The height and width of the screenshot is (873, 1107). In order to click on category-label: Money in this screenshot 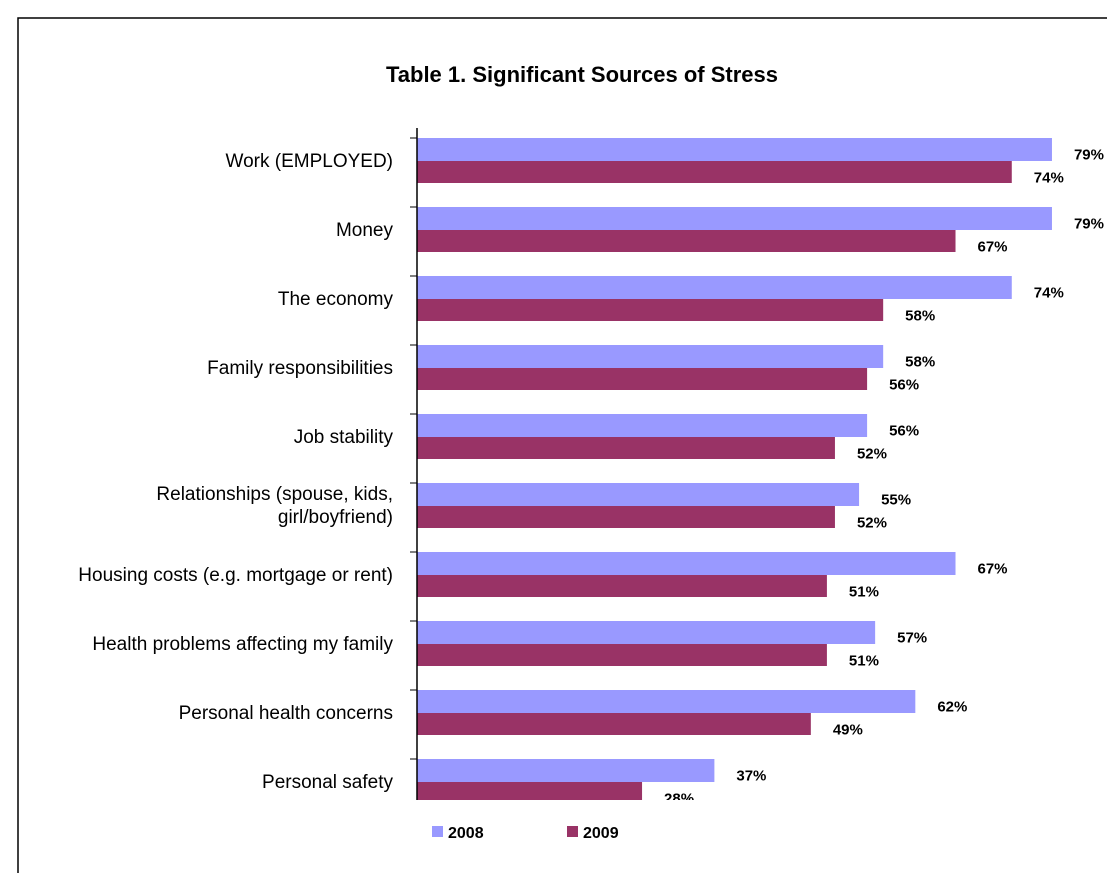, I will do `click(364, 230)`.